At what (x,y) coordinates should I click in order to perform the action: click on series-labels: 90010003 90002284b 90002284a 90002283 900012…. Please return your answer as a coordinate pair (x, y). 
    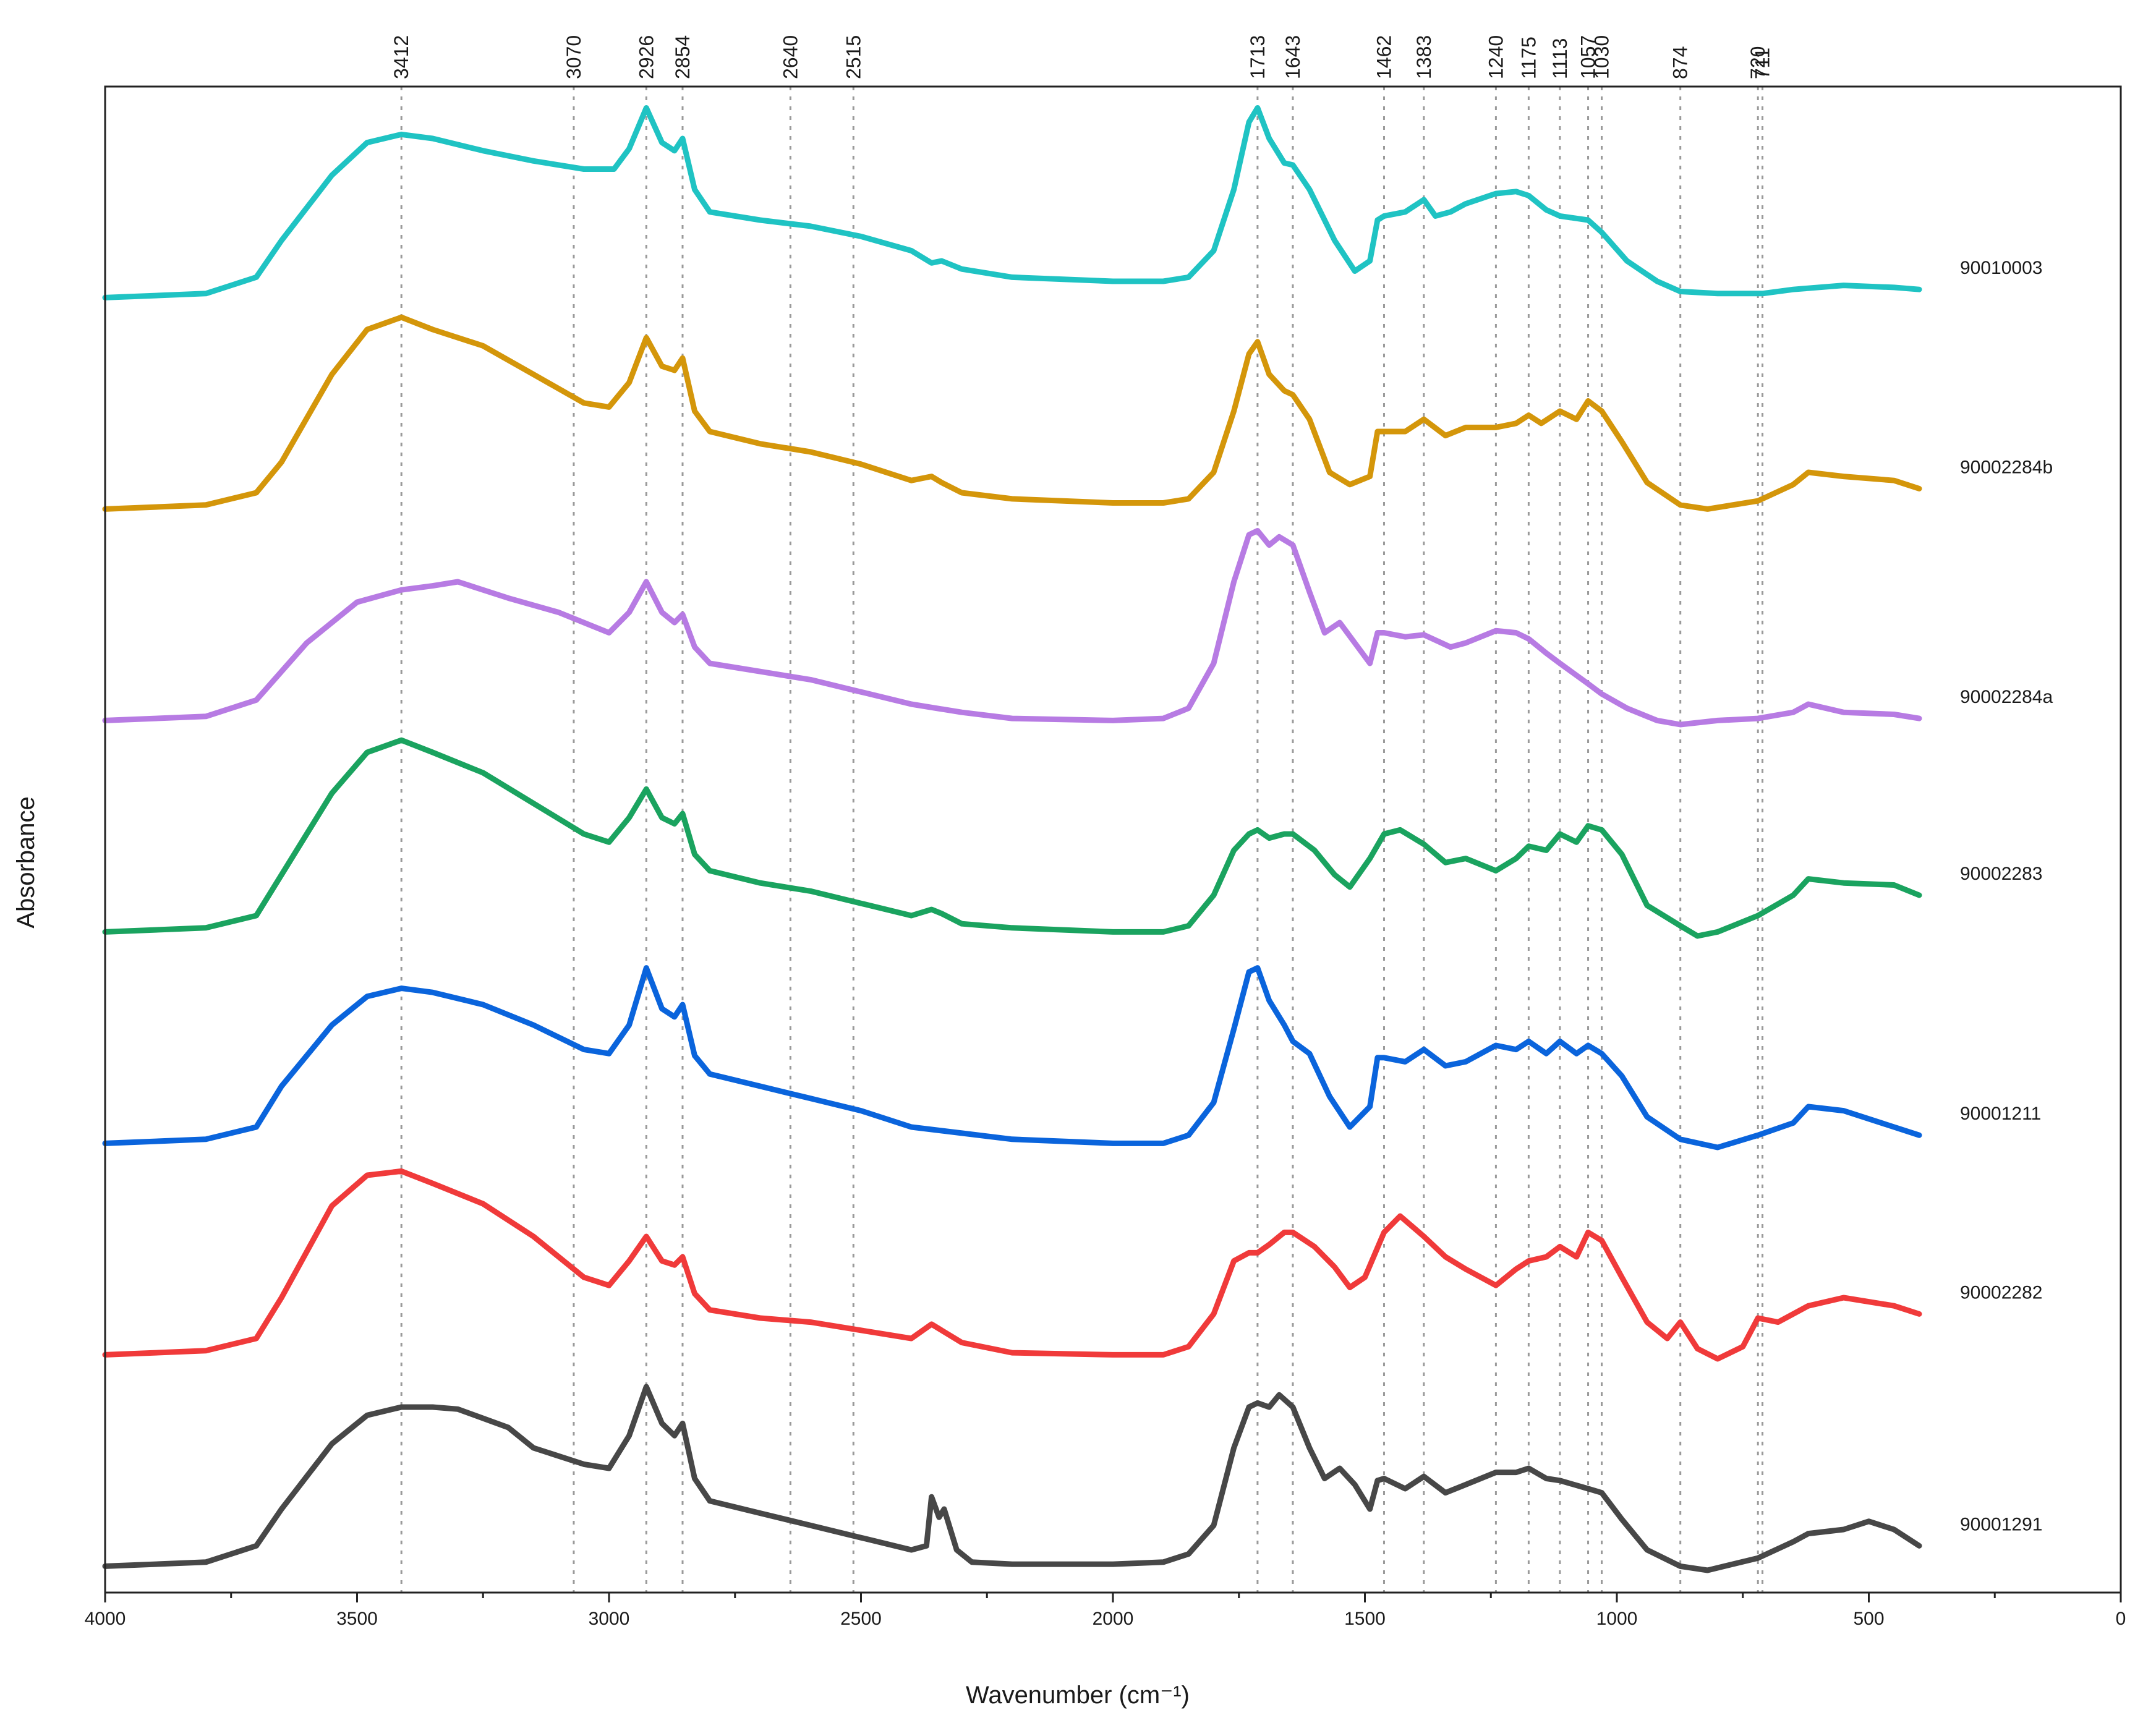
    Looking at the image, I should click on (2007, 896).